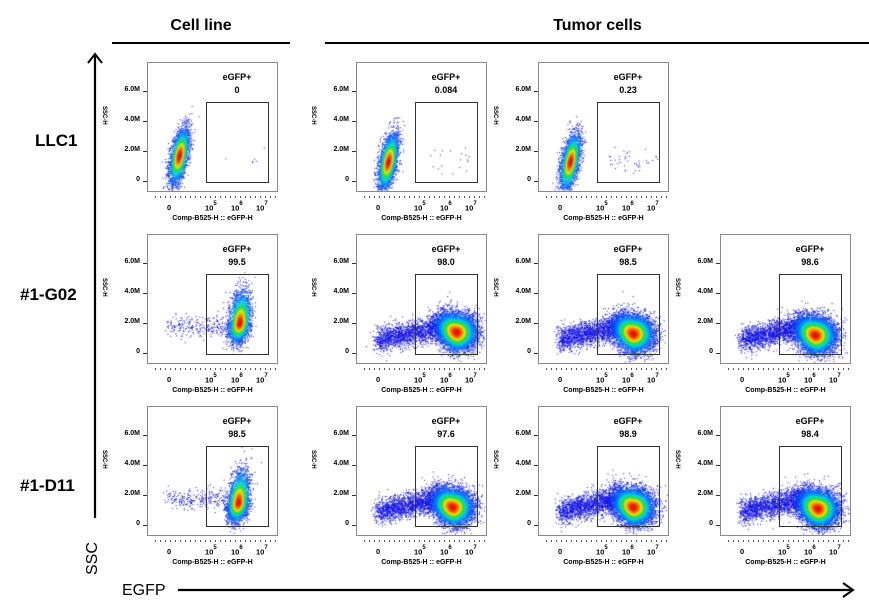  Describe the element at coordinates (201, 43) in the screenshot. I see `header-cell-line-rule` at that location.